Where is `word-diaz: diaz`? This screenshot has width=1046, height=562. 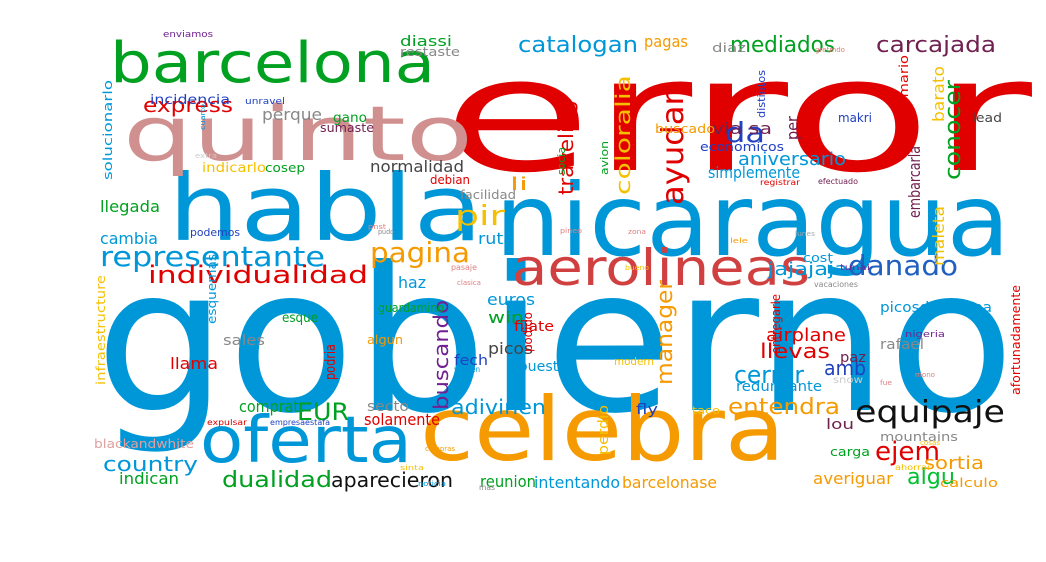 word-diaz: diaz is located at coordinates (729, 48).